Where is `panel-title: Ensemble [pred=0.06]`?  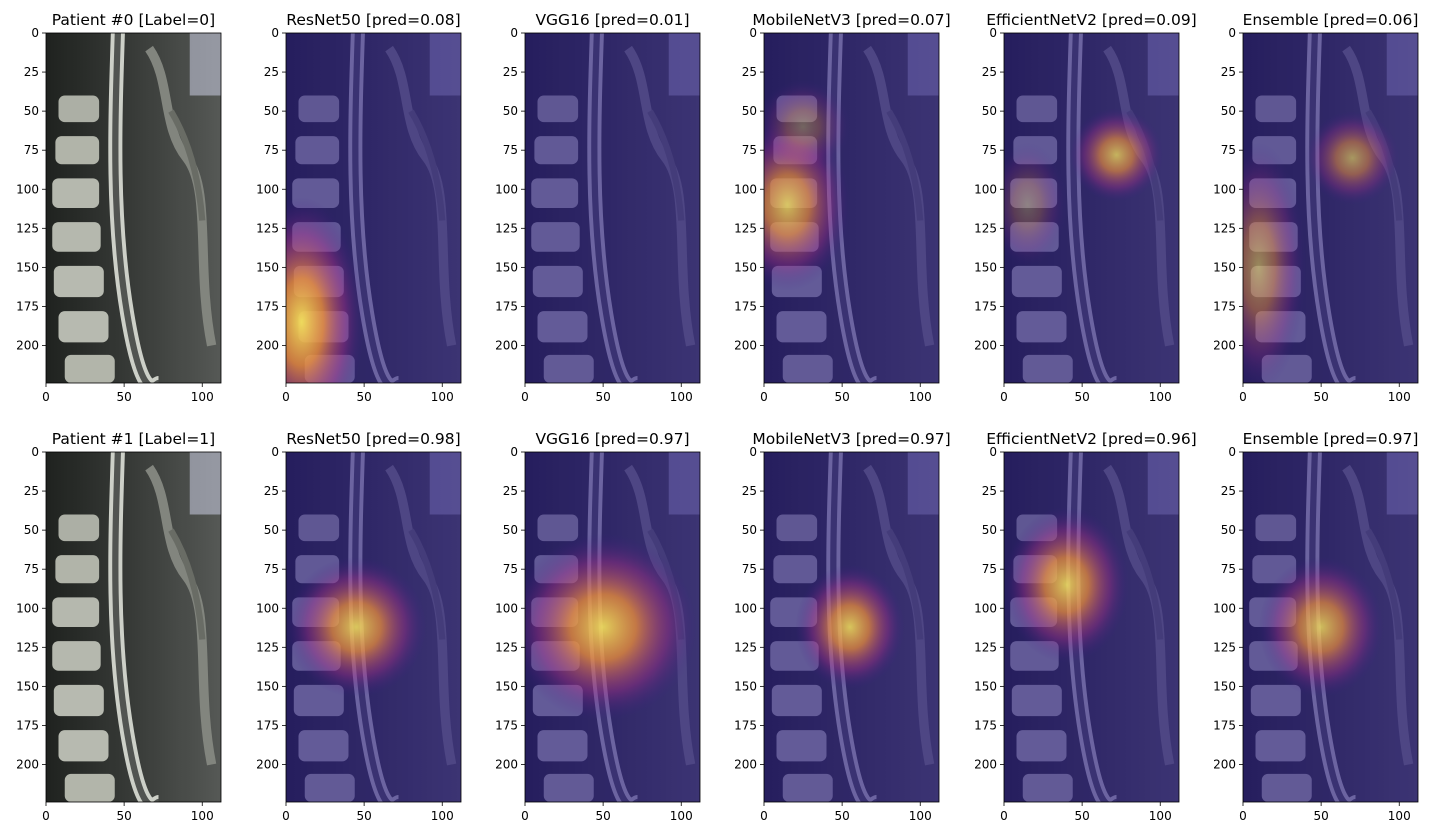
panel-title: Ensemble [pred=0.06] is located at coordinates (1331, 20).